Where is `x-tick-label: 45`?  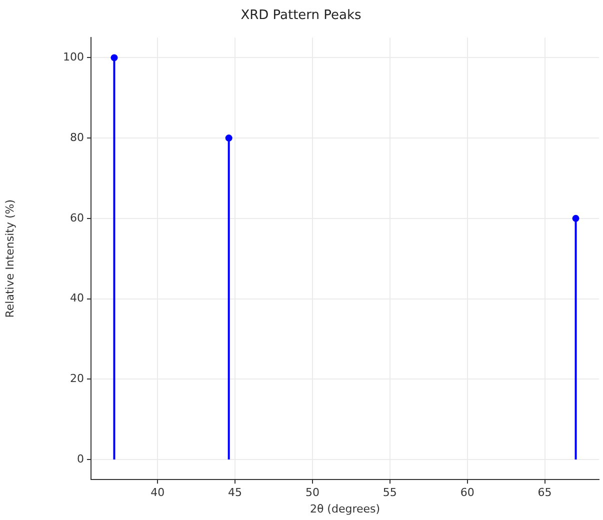
x-tick-label: 45 is located at coordinates (235, 493).